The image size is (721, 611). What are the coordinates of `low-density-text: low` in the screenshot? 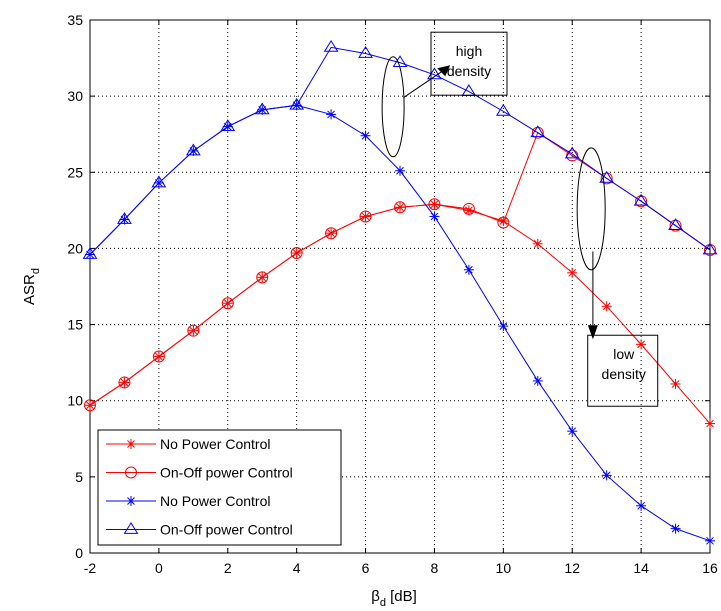 It's located at (624, 354).